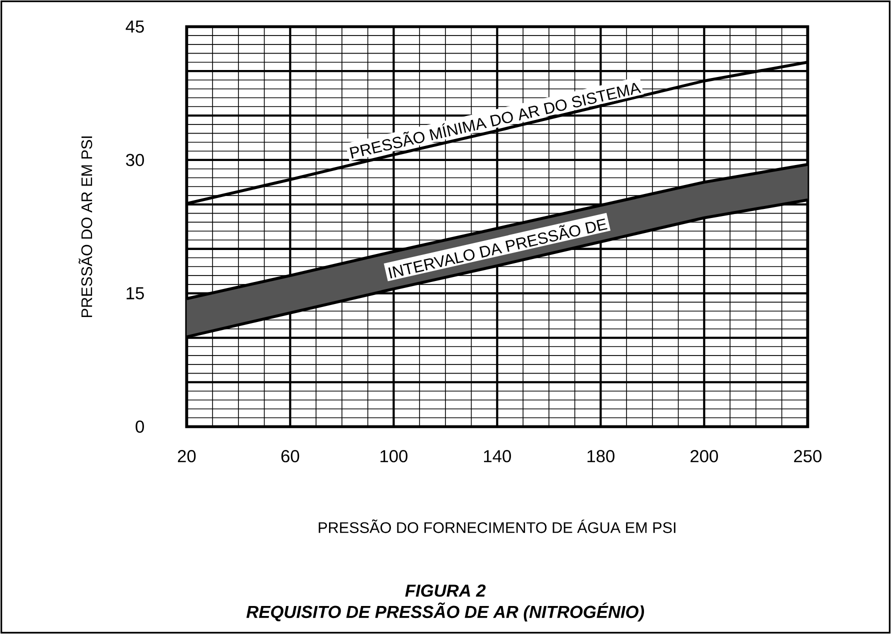 The width and height of the screenshot is (891, 634). I want to click on x-tick-label: 200, so click(704, 456).